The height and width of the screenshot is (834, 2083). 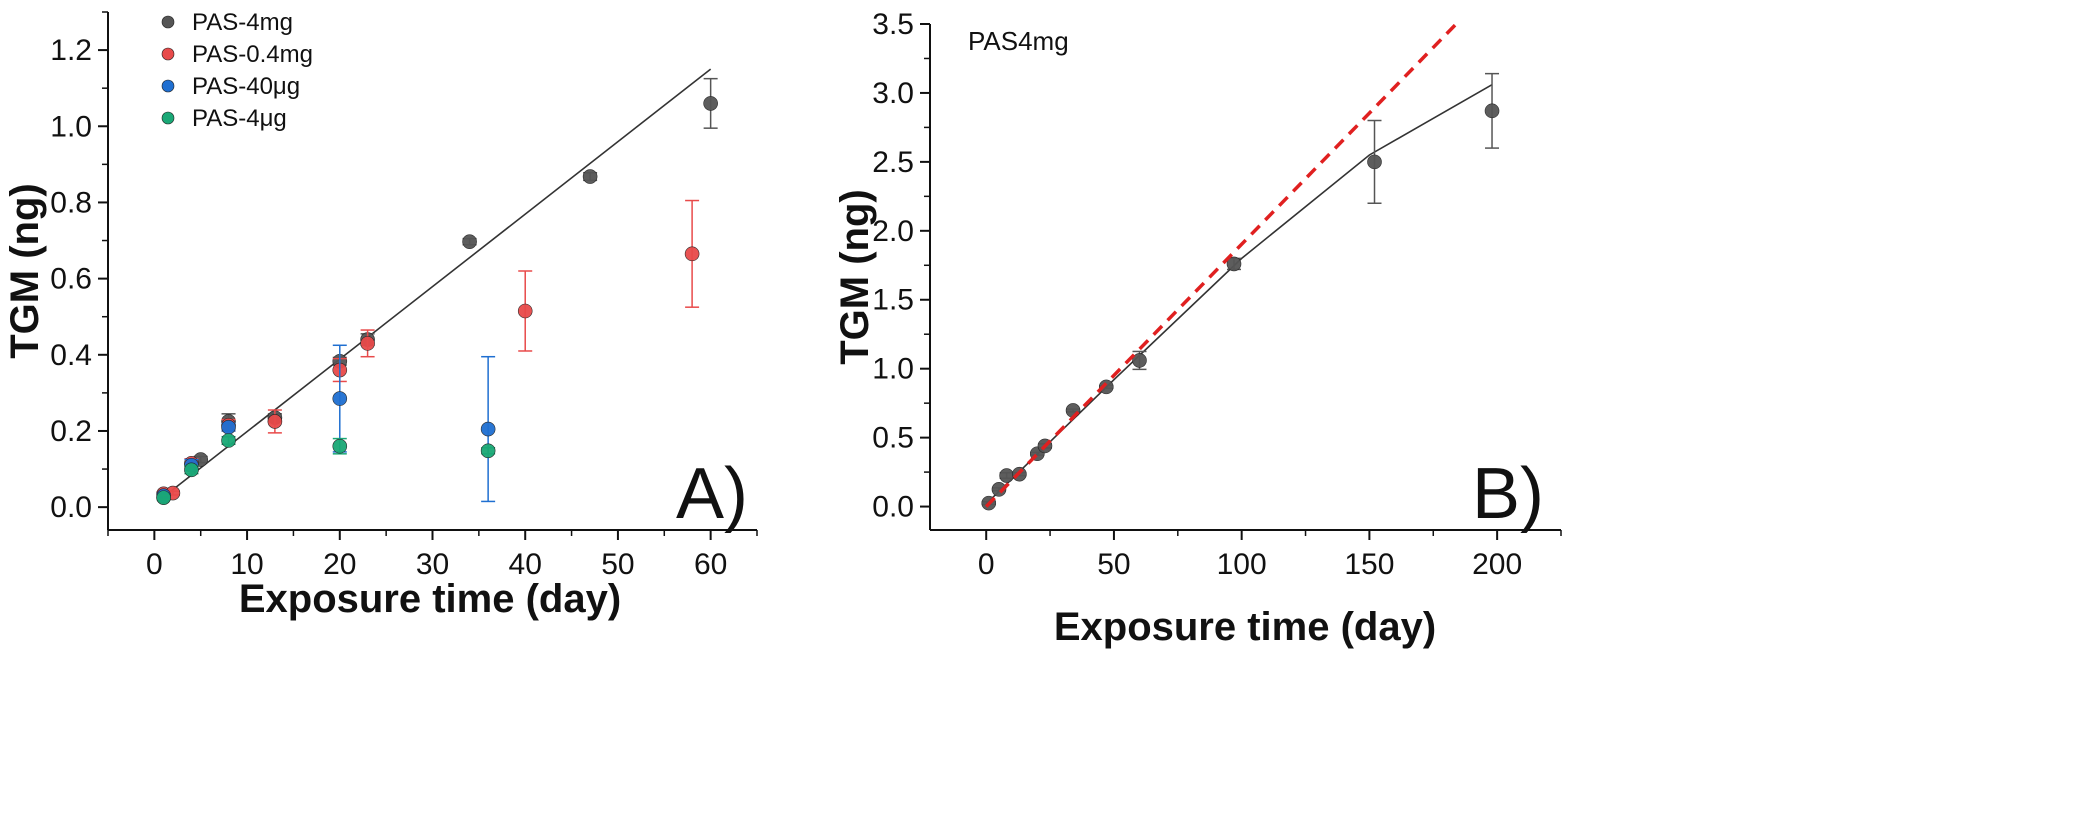 What do you see at coordinates (893, 162) in the screenshot?
I see `y-tick-label: 2.5` at bounding box center [893, 162].